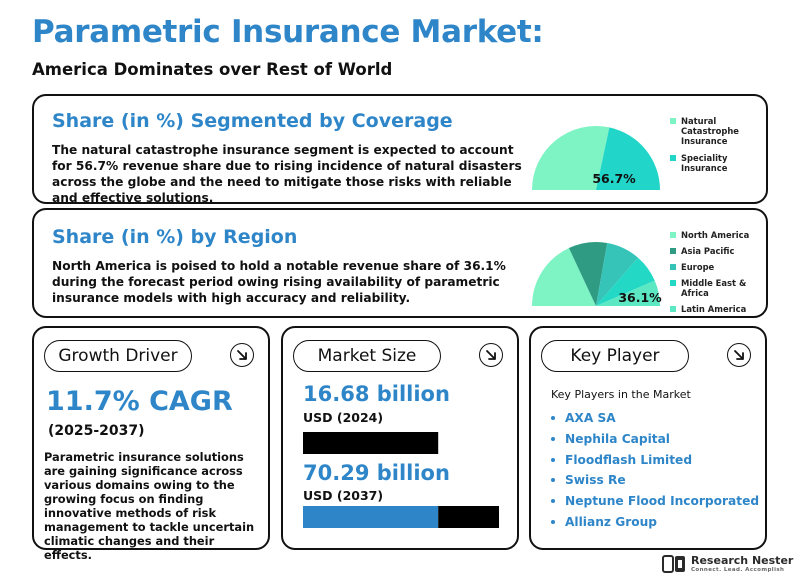 This screenshot has height=580, width=800. Describe the element at coordinates (704, 163) in the screenshot. I see `legend-label: Speciality Insurance` at that location.